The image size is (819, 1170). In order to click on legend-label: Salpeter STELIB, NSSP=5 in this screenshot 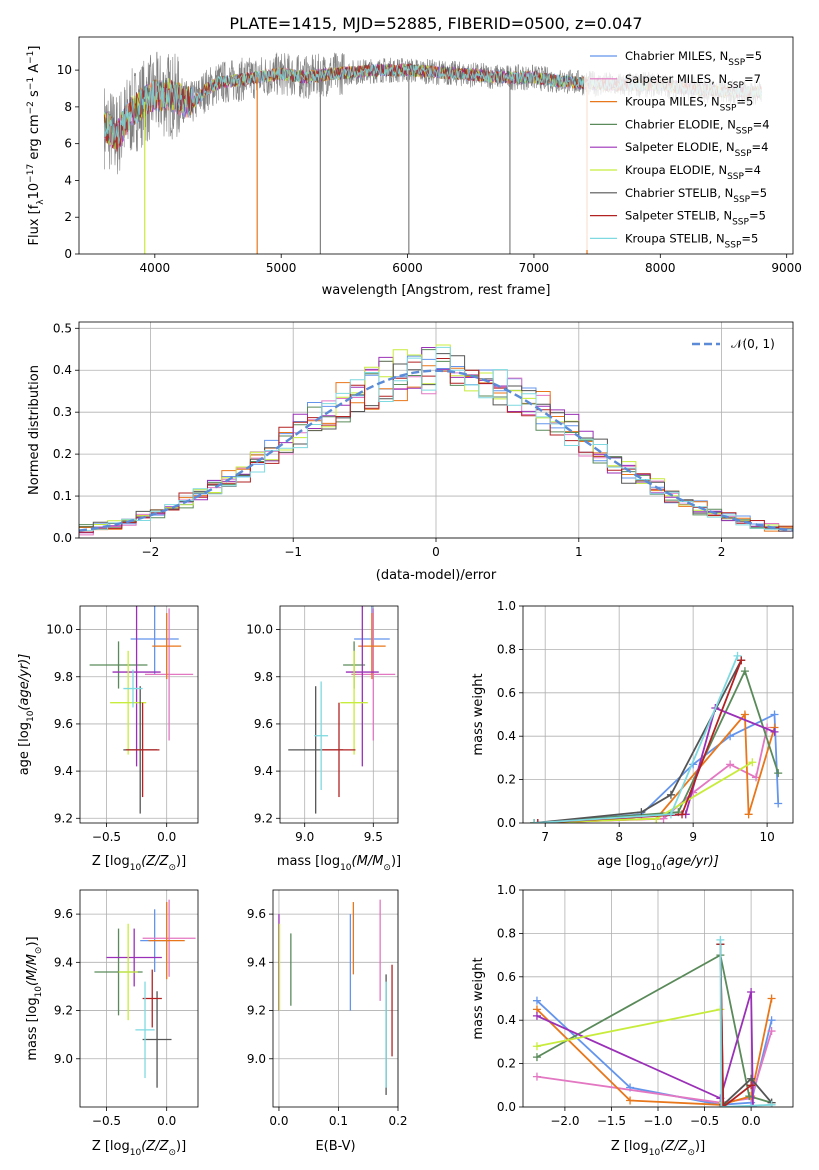, I will do `click(695, 218)`.